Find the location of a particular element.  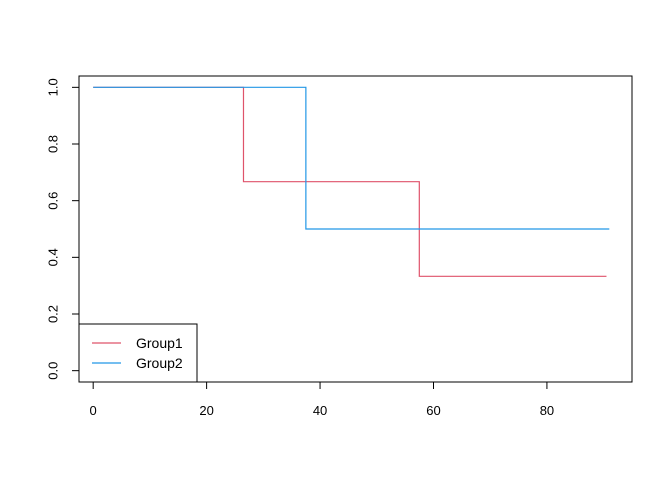

x-tick-label: 80 is located at coordinates (547, 410).